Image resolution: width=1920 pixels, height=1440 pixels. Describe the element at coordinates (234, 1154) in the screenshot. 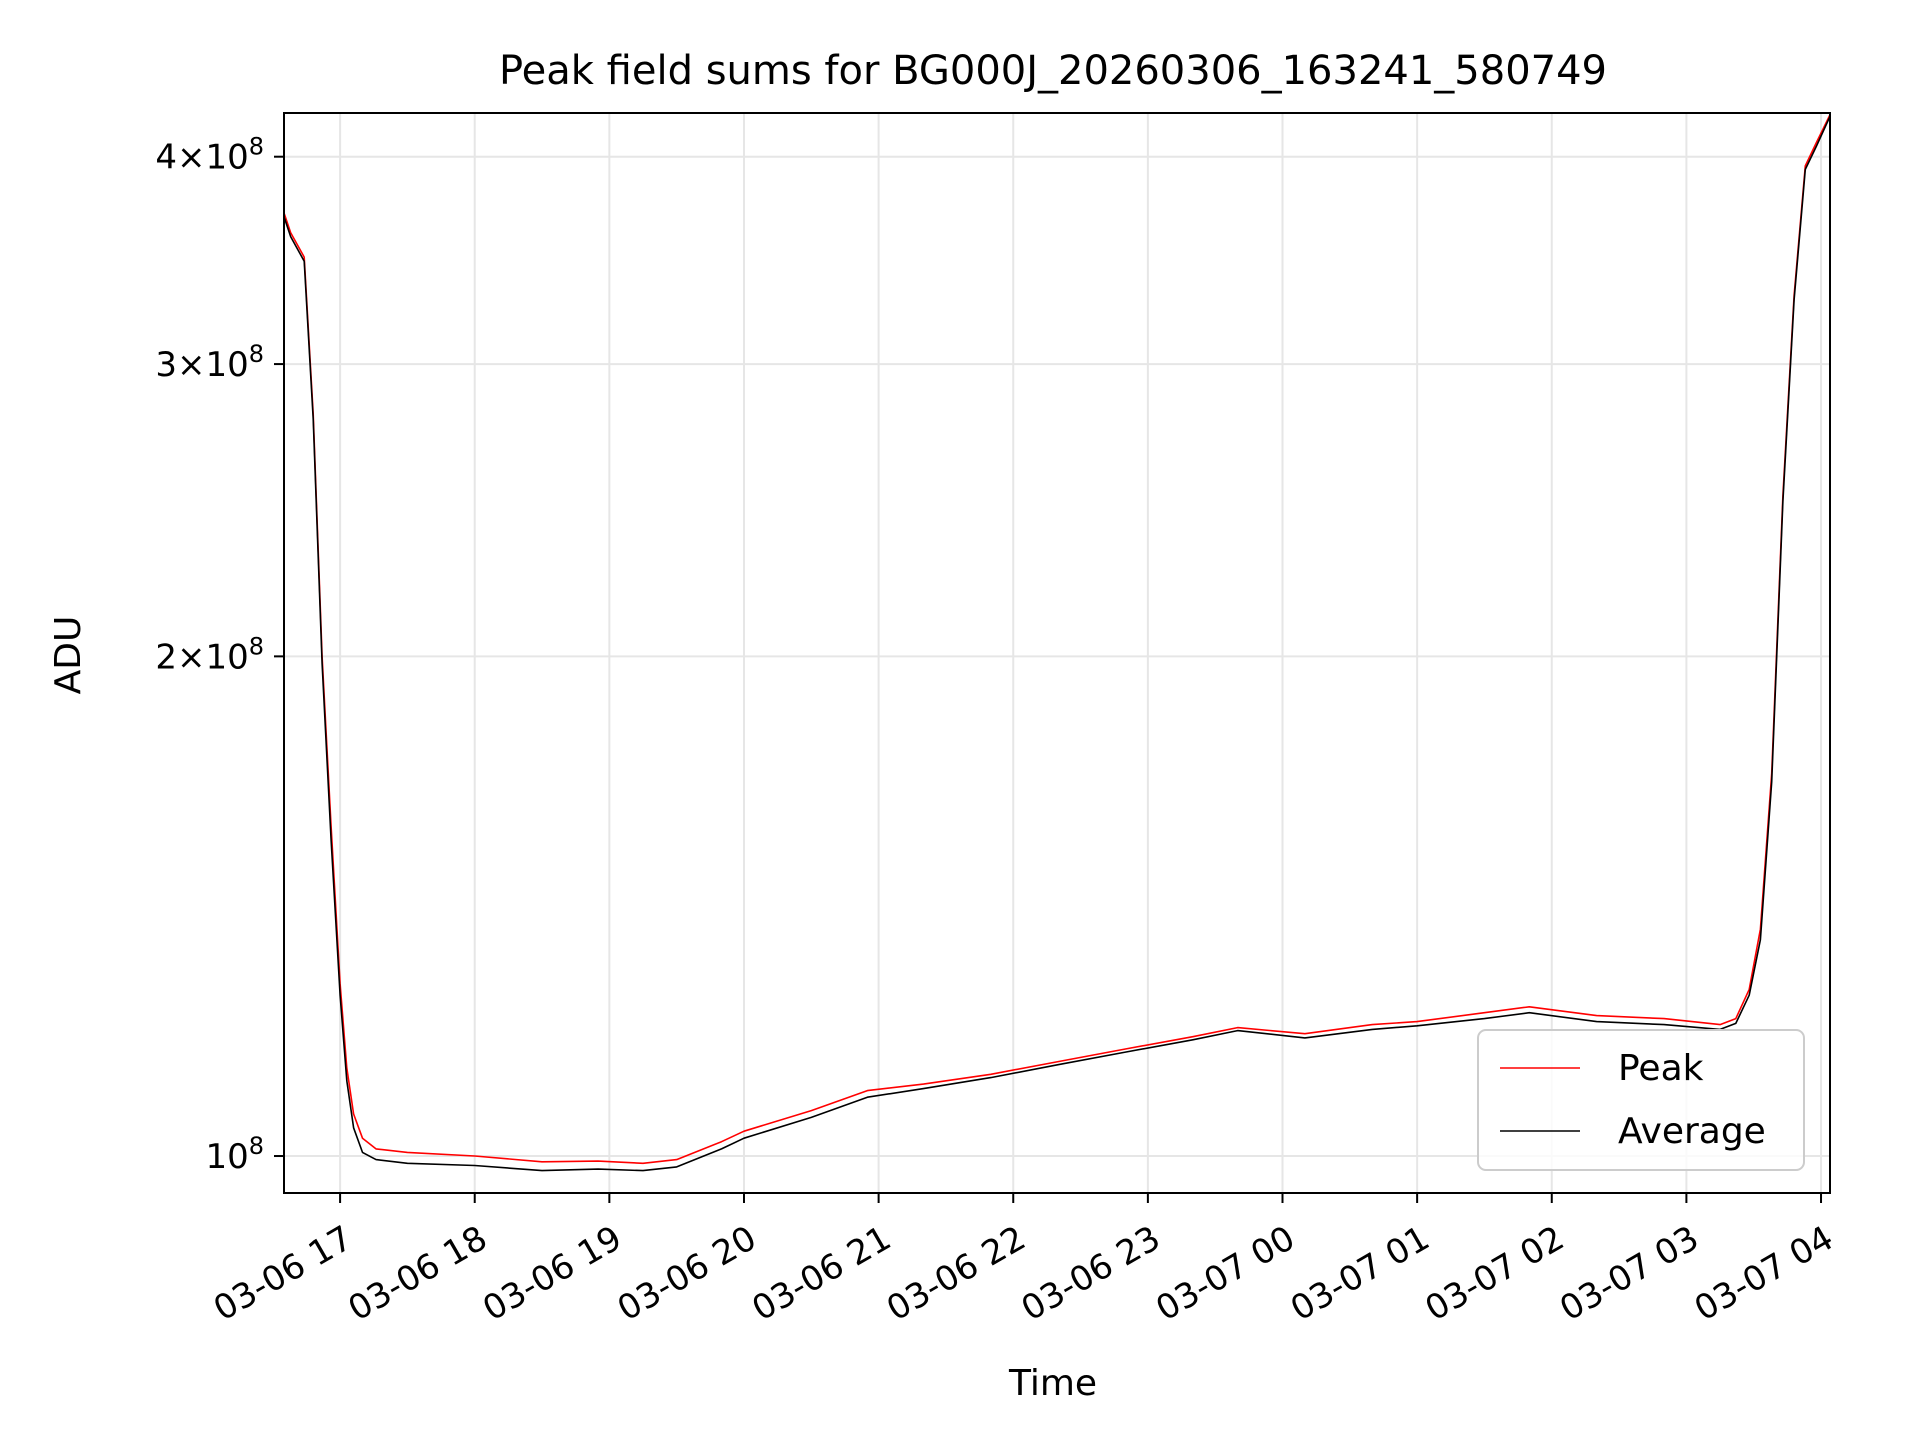

I see `y-tick-label: 108` at that location.